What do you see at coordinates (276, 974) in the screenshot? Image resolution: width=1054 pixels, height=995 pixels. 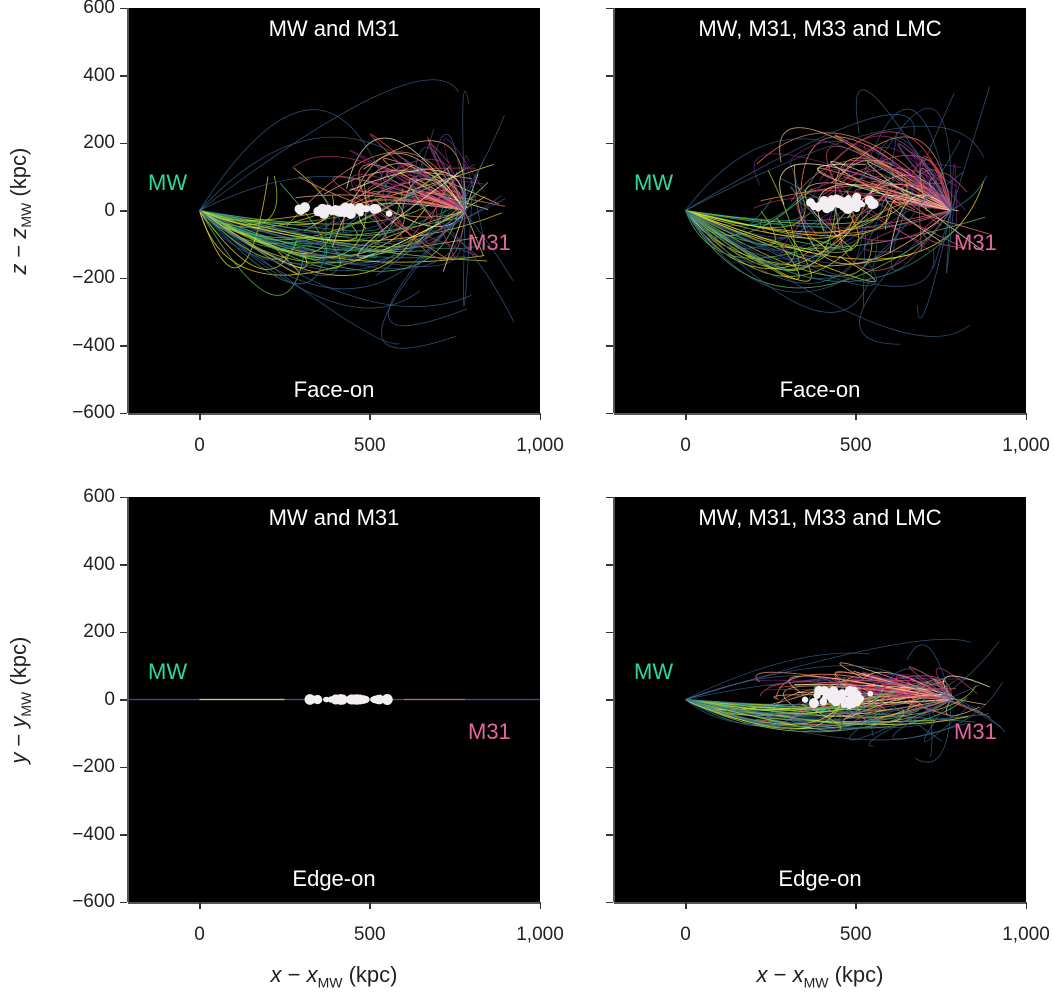 I see `axis-var: x` at bounding box center [276, 974].